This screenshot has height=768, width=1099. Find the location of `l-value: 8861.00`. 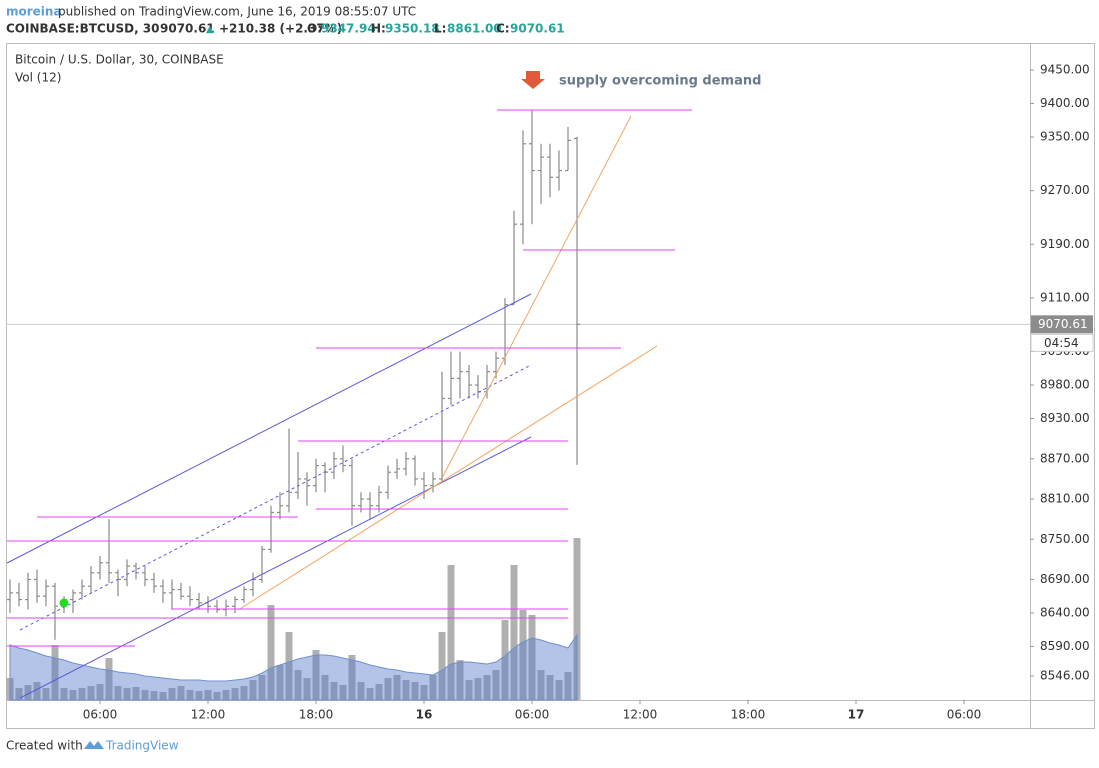

l-value: 8861.00 is located at coordinates (474, 29).